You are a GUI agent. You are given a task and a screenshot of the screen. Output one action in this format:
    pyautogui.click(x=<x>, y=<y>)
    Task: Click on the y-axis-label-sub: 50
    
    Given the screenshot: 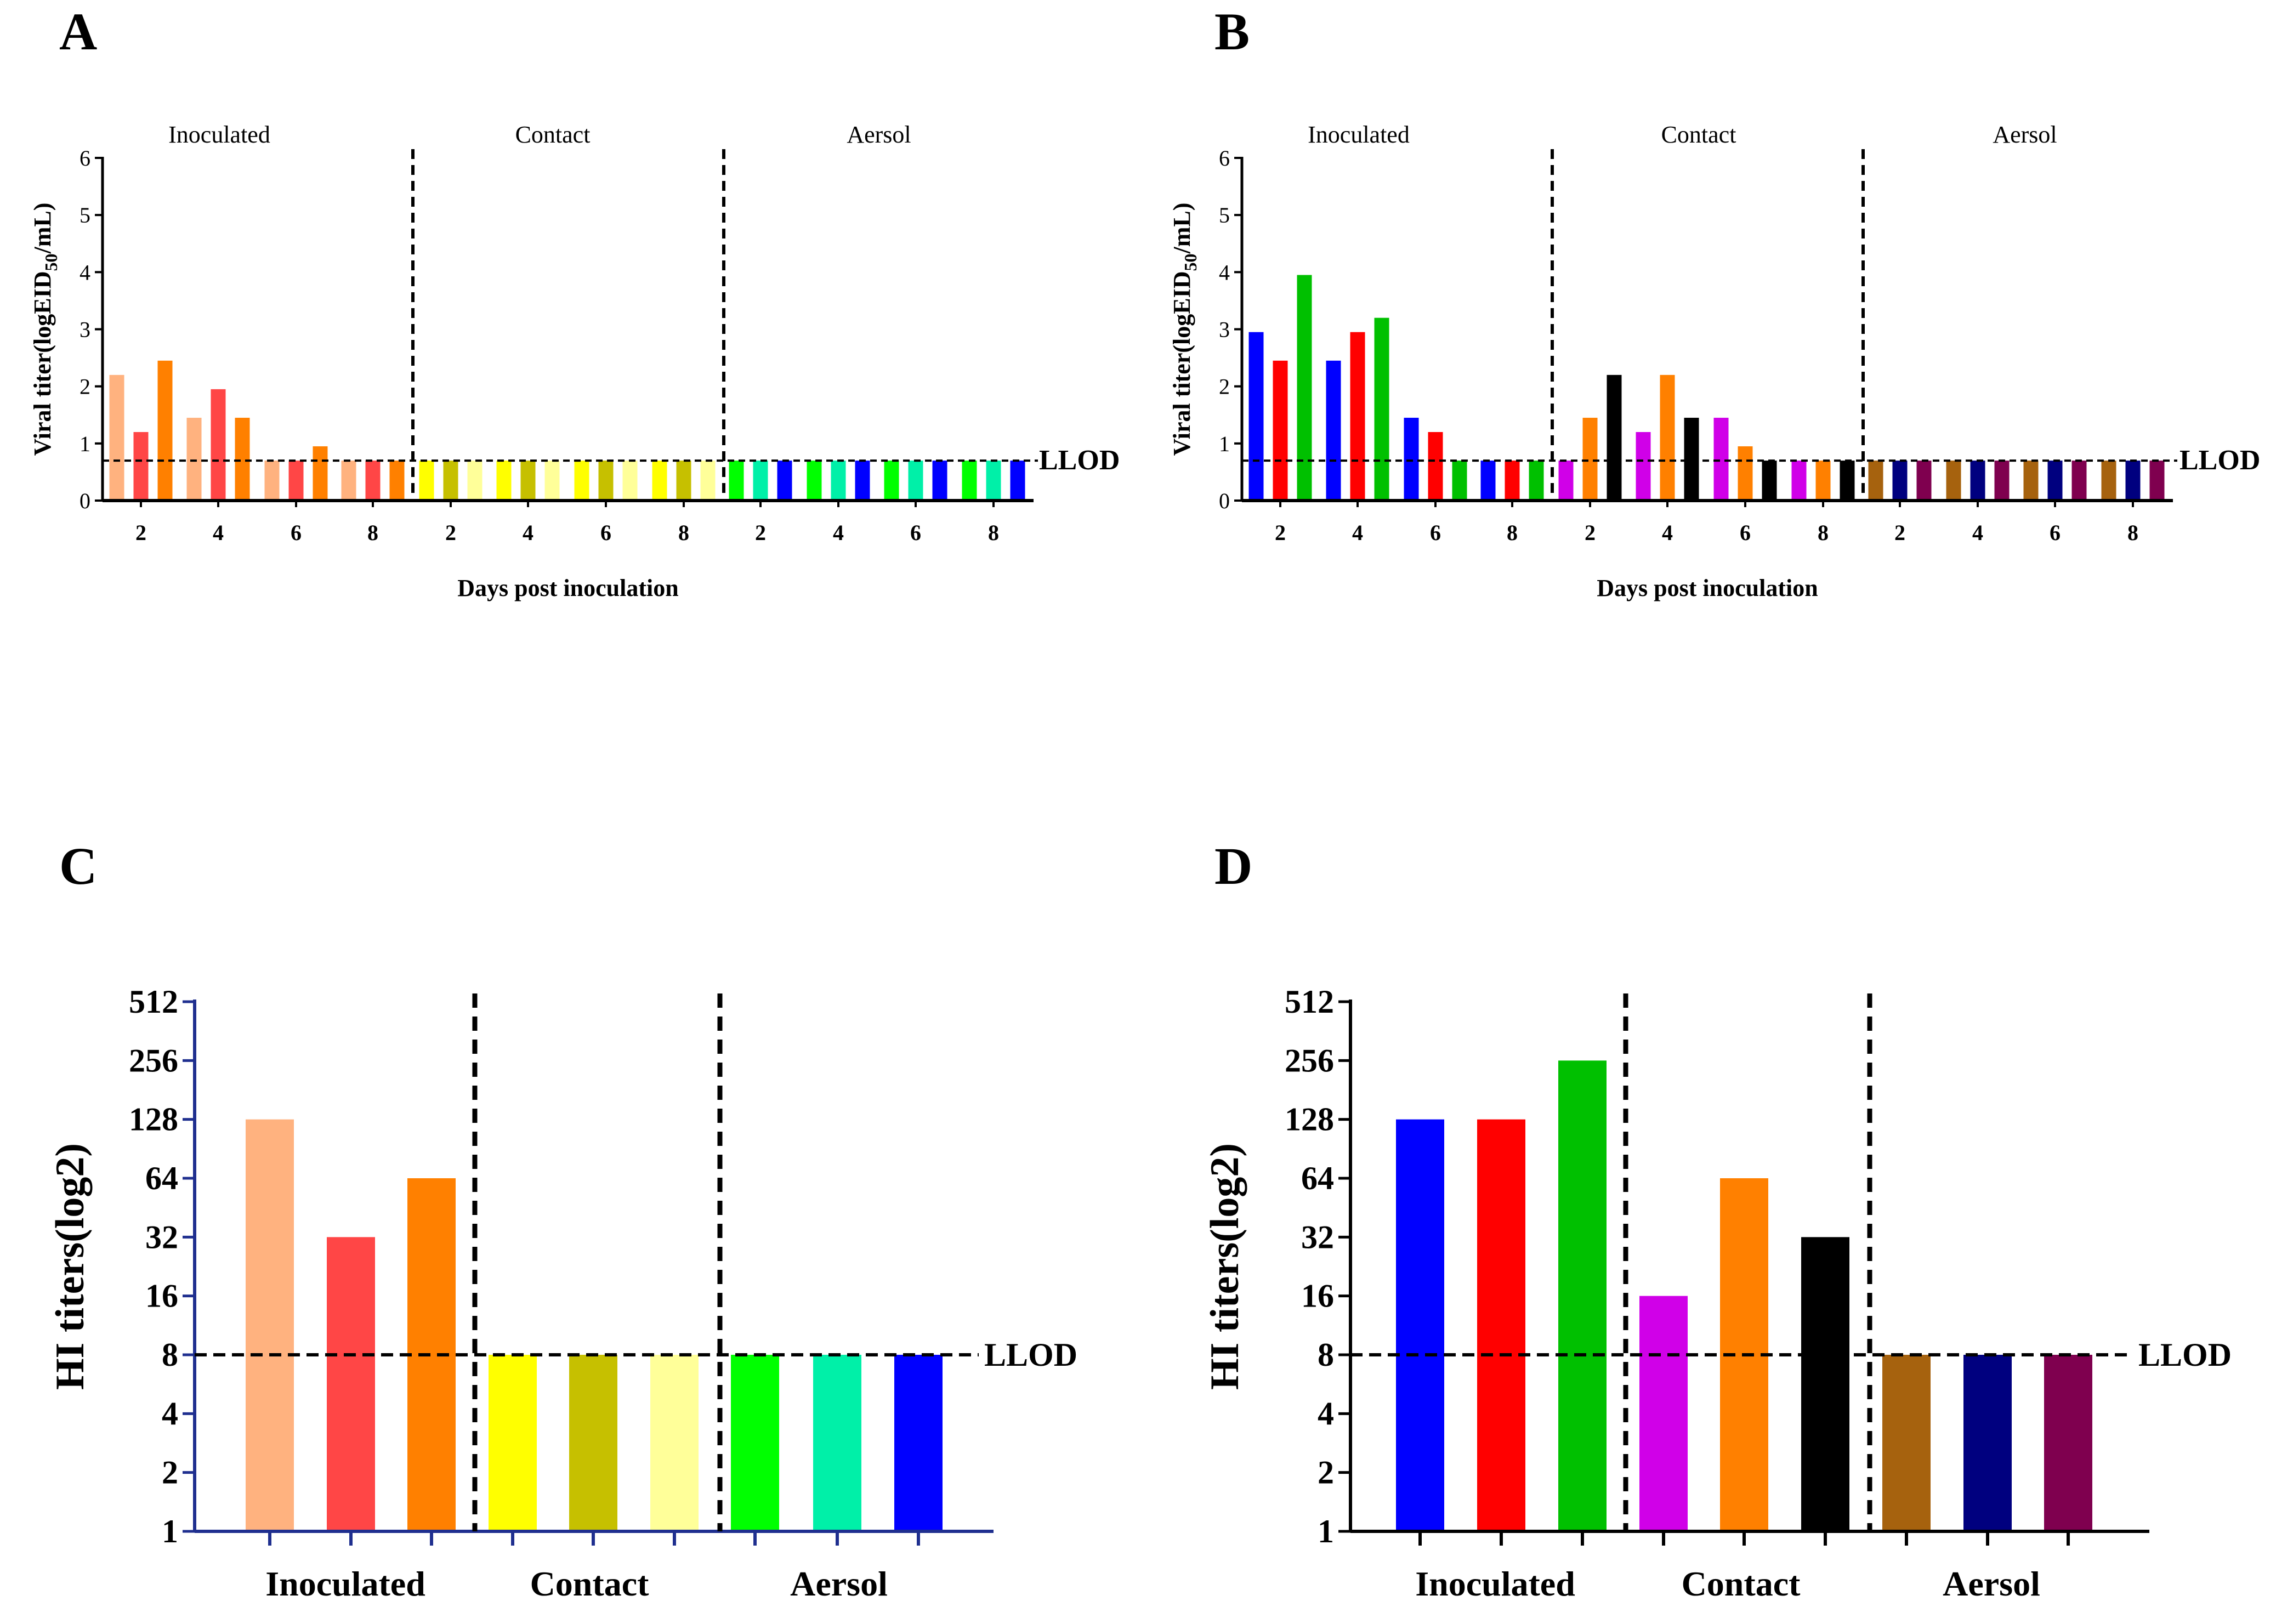 What is the action you would take?
    pyautogui.click(x=51, y=262)
    